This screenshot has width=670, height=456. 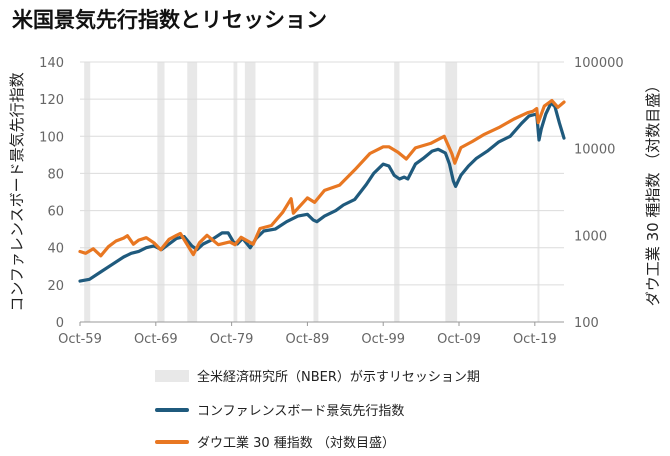 What do you see at coordinates (338, 377) in the screenshot?
I see `legend-label-recession: 全米経済研究所（NBER）が示すリセッション期` at bounding box center [338, 377].